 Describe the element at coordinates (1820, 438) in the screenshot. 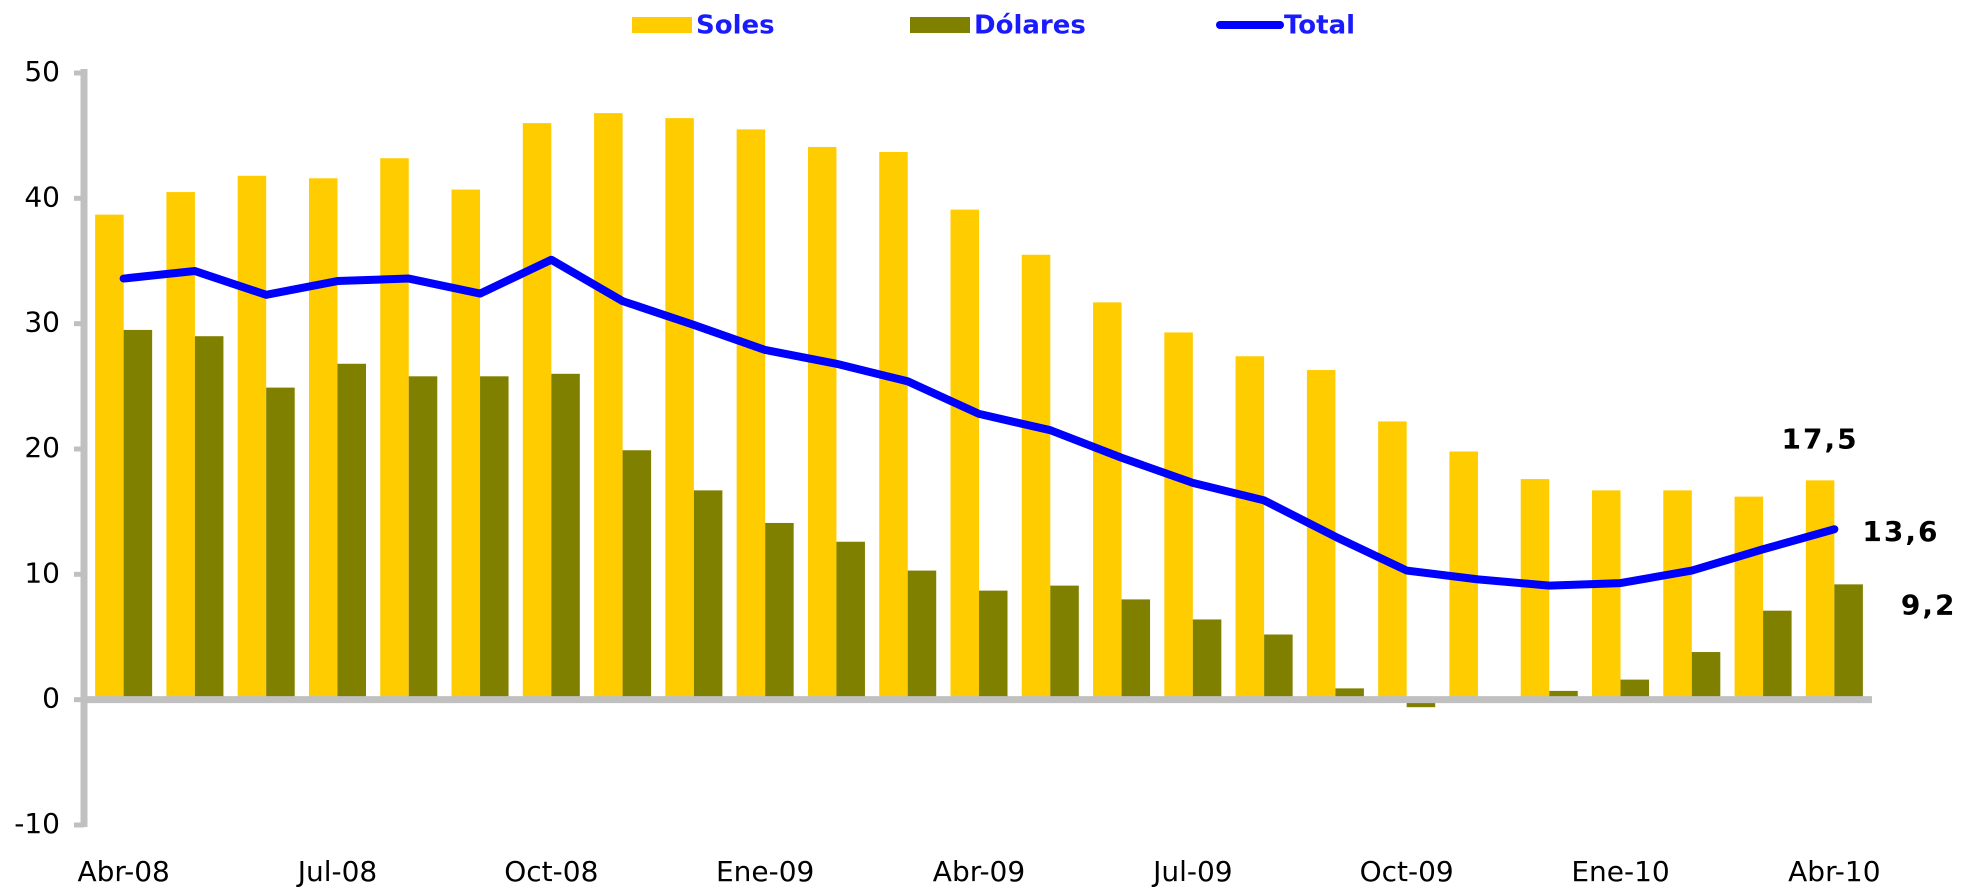

I see `data-label: 17,5` at that location.